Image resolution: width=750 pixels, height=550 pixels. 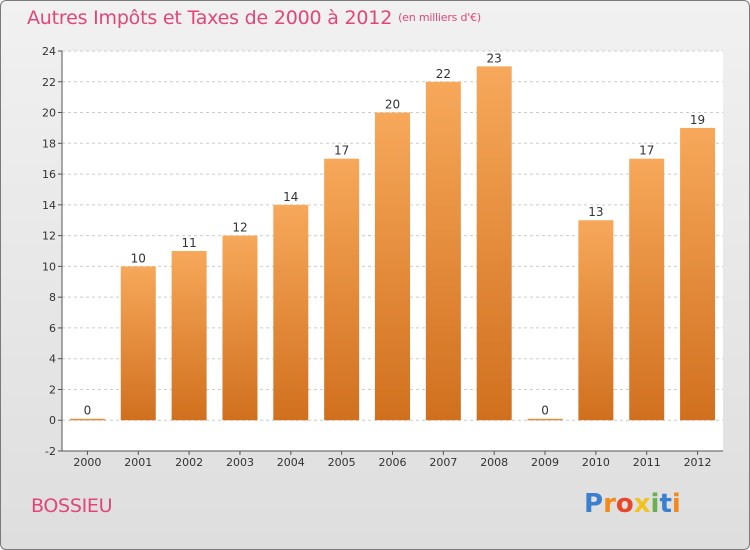 What do you see at coordinates (50, 451) in the screenshot?
I see `y-tick-label: -2` at bounding box center [50, 451].